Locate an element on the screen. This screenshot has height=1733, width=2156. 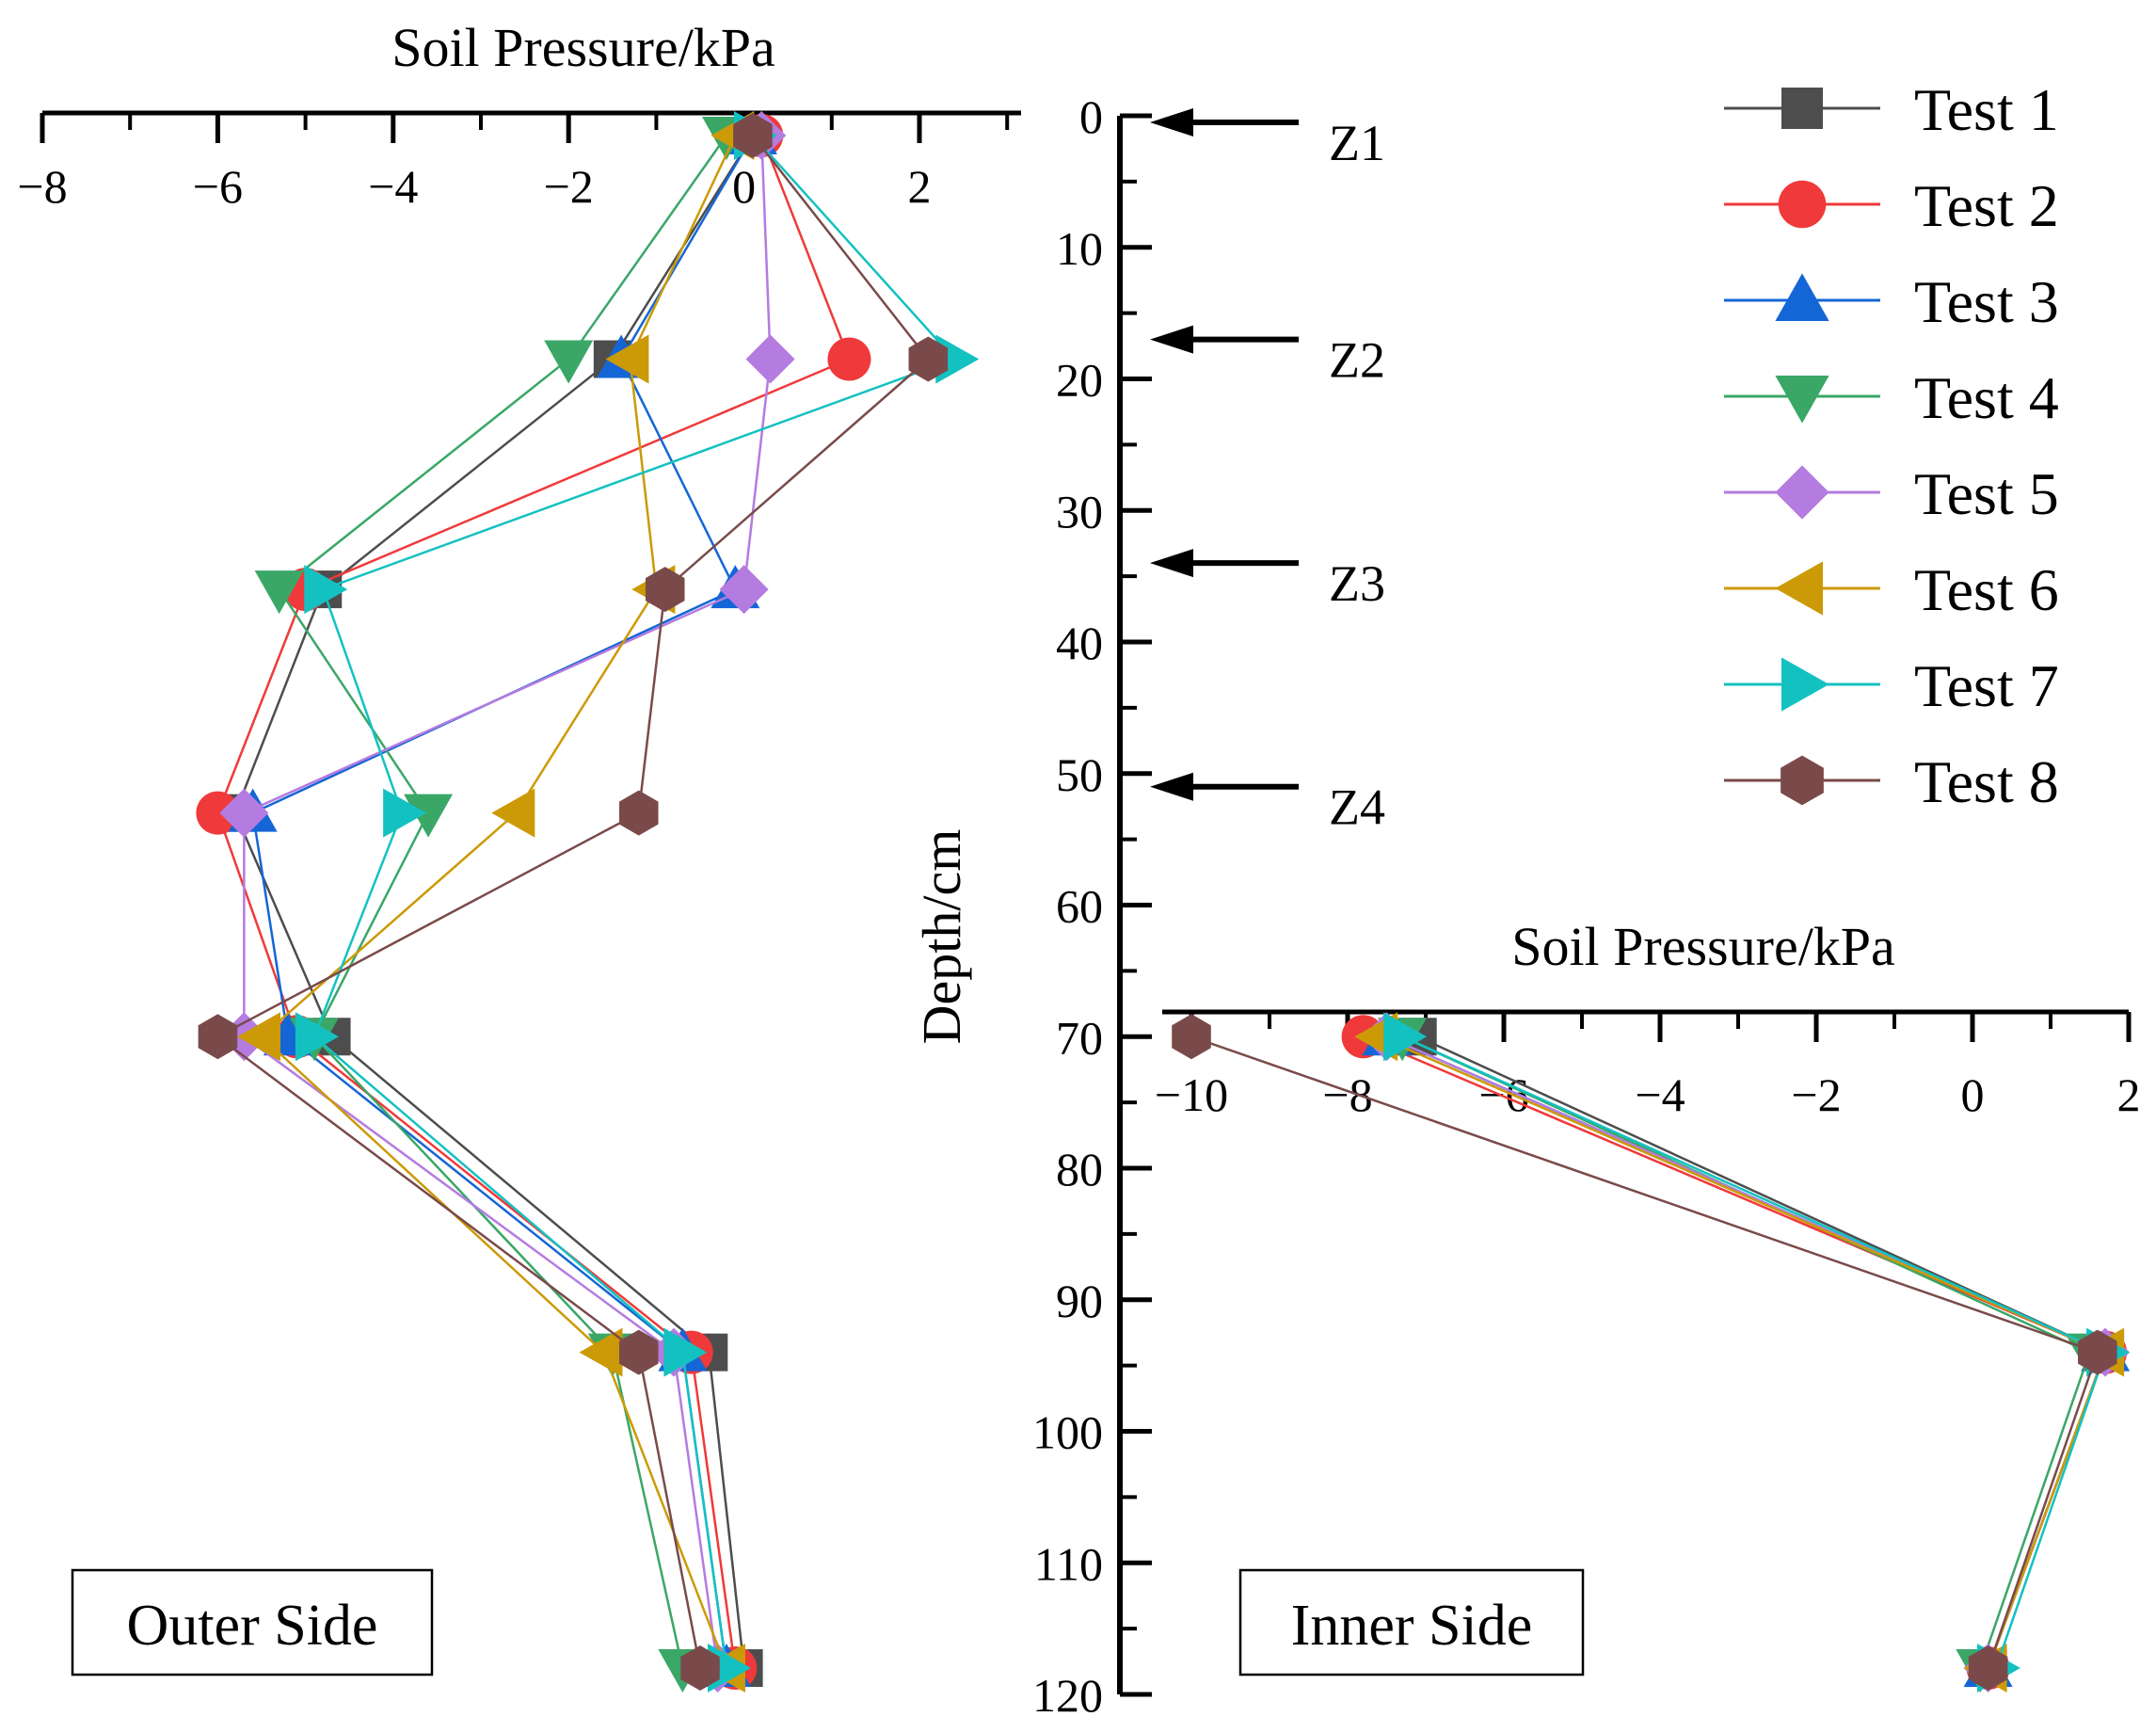
inner-x-axis-title: Soil Pressure/kPa is located at coordinates (1703, 947).